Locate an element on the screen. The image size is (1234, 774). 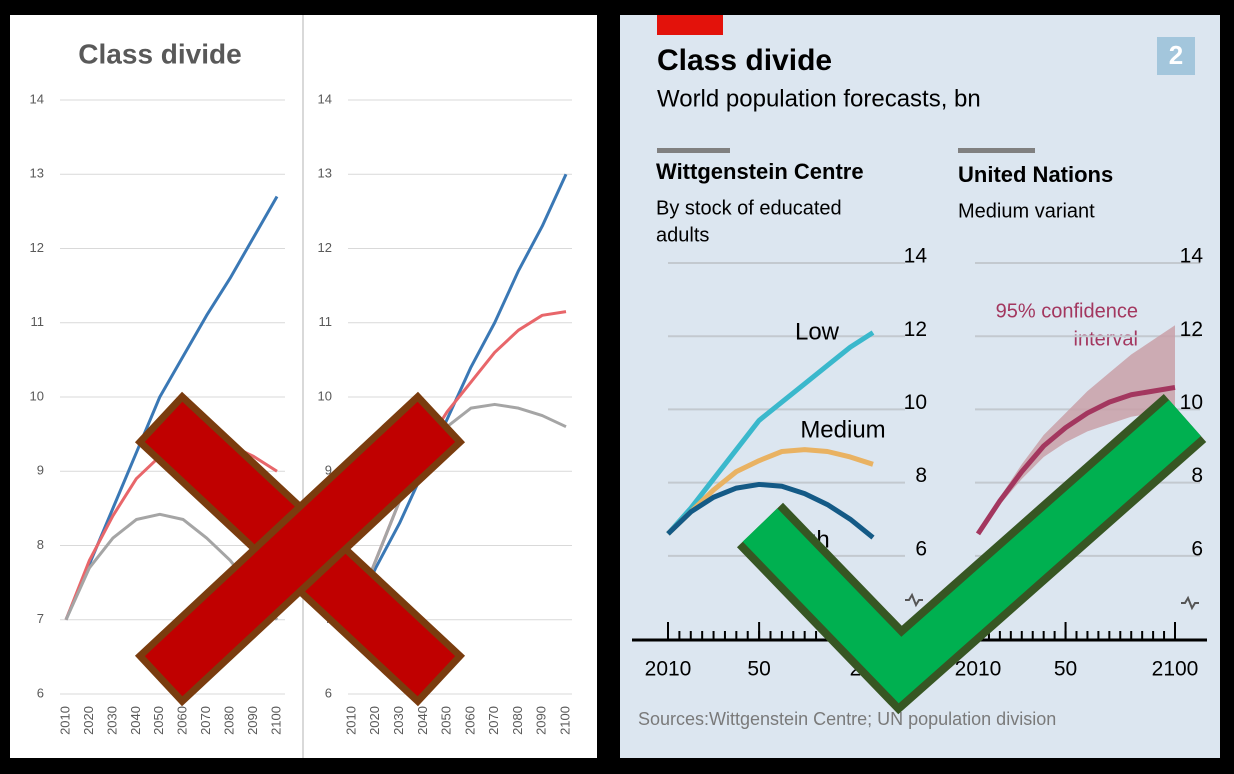
check is located at coordinates (971, 552).